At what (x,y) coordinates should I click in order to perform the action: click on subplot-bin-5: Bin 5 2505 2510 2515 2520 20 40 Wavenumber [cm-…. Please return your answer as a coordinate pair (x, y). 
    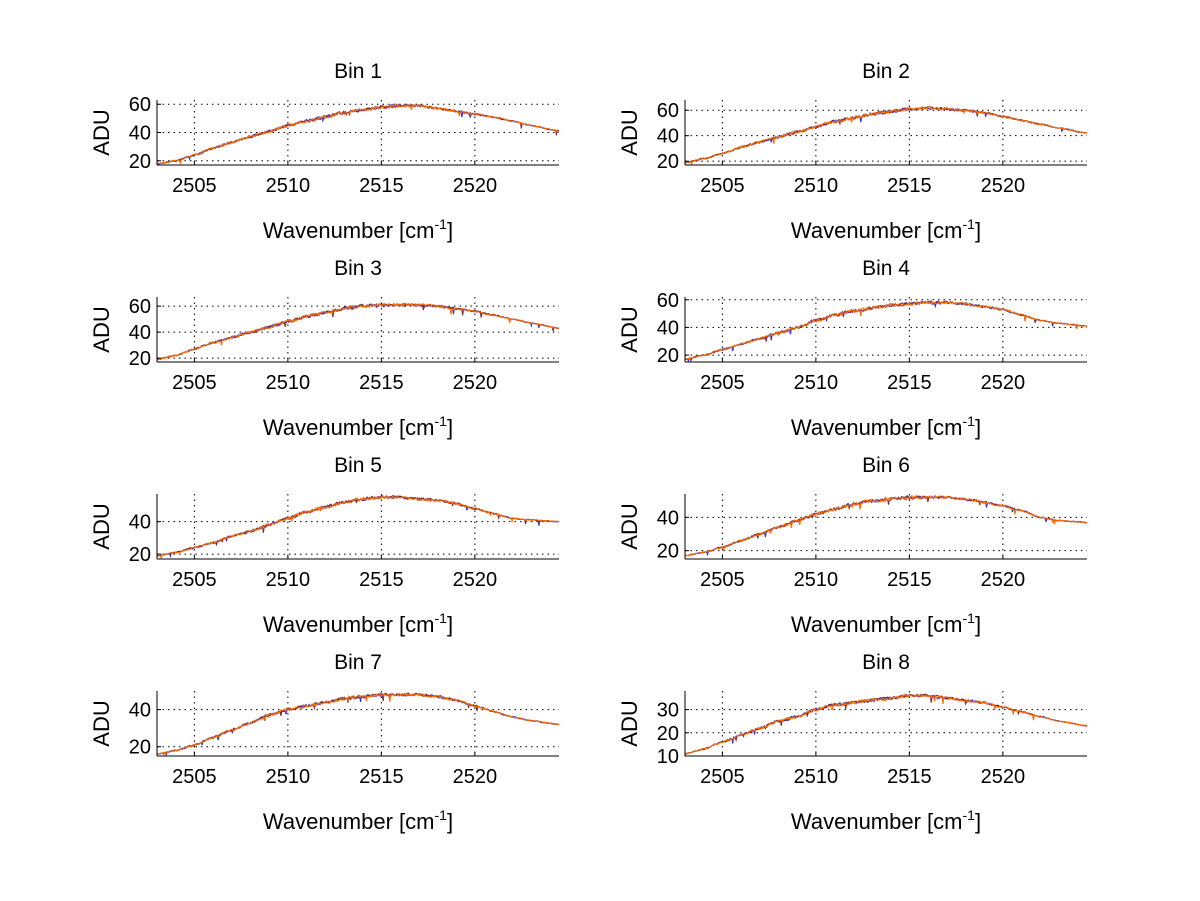
    Looking at the image, I should click on (324, 545).